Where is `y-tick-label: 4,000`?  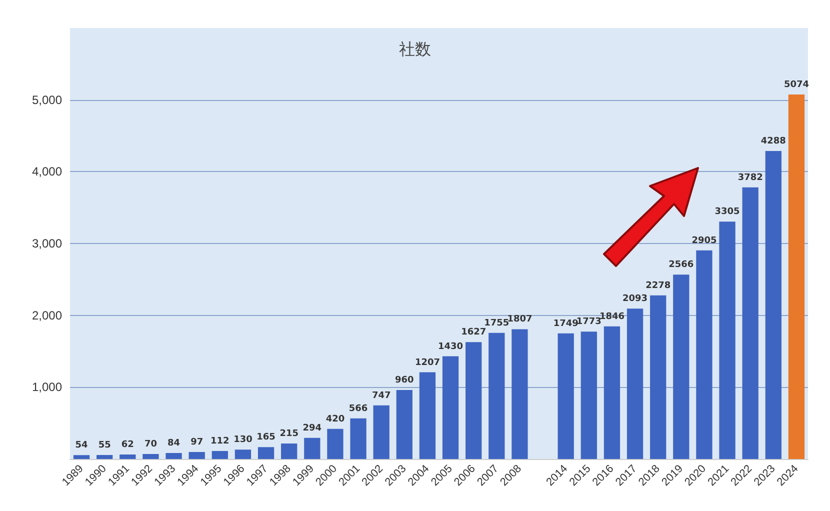
y-tick-label: 4,000 is located at coordinates (47, 171).